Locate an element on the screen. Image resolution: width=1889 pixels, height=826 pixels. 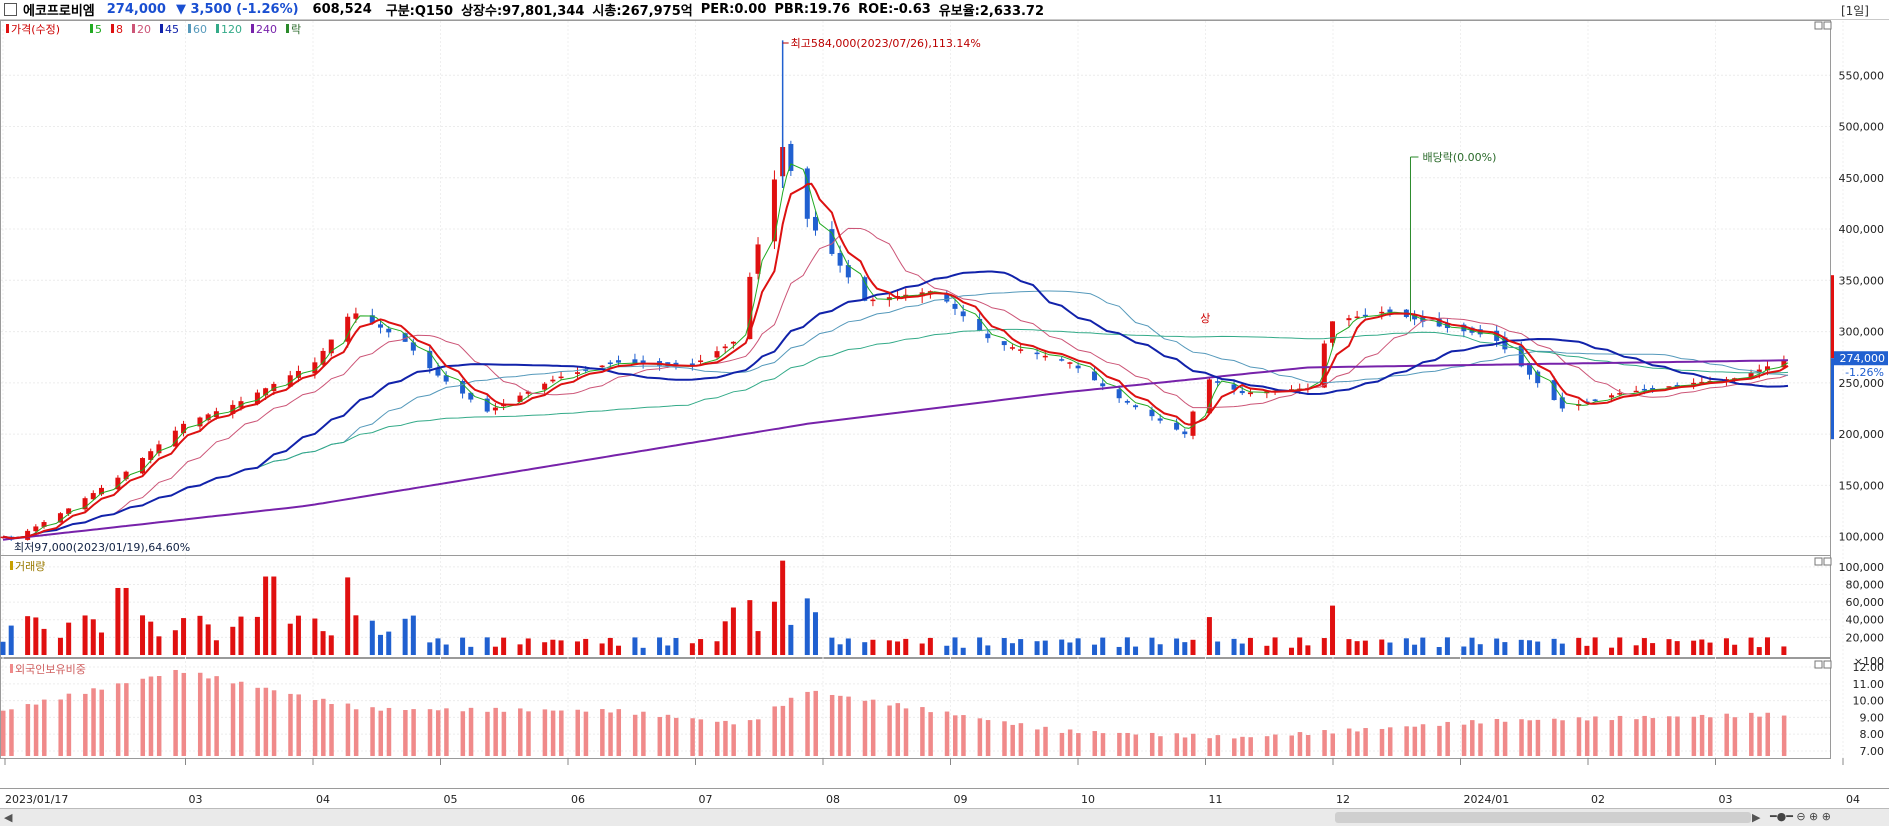
foreign-tick-label: 11.00 is located at coordinates (1869, 684).